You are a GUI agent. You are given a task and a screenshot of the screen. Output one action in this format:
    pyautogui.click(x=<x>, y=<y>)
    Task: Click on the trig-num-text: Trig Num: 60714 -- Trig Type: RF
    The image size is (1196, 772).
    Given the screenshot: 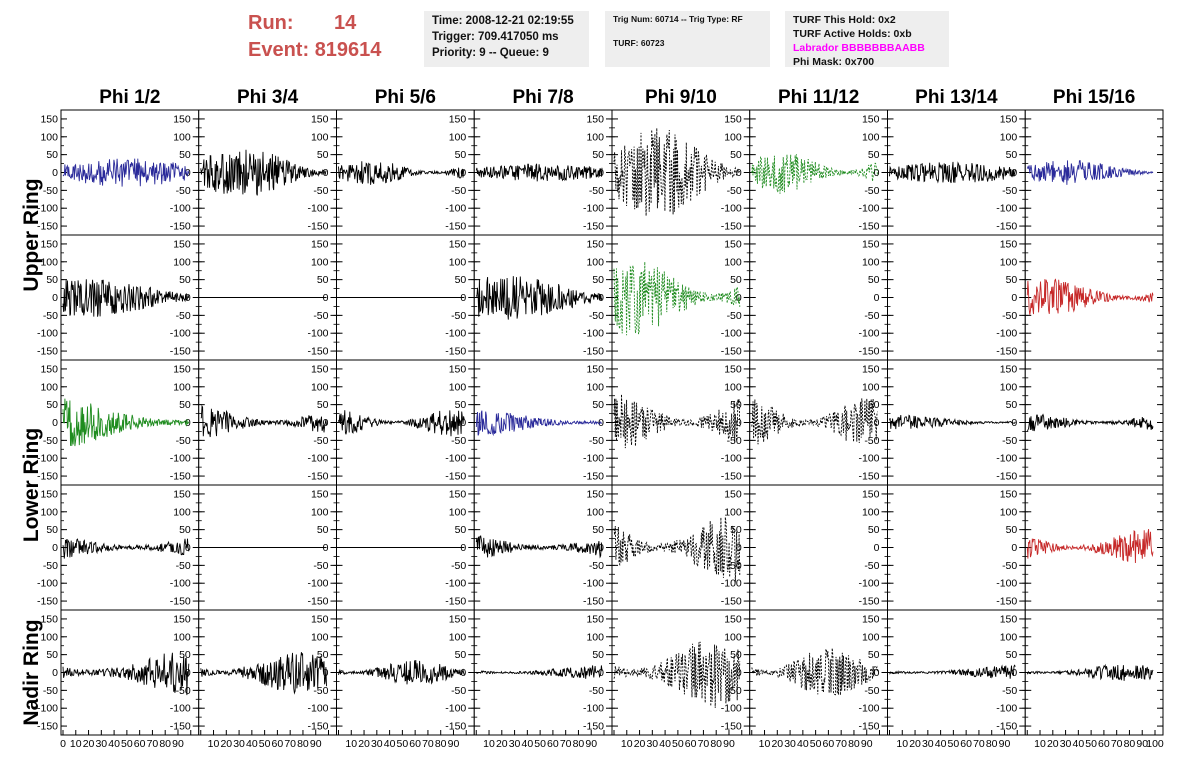 What is the action you would take?
    pyautogui.click(x=678, y=19)
    